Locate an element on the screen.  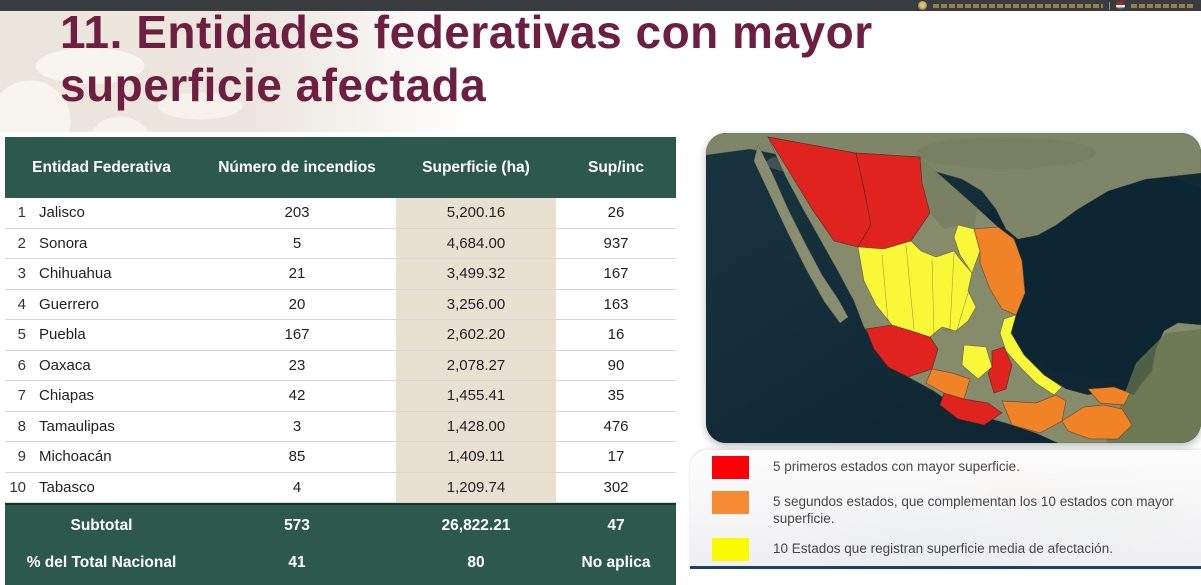
supinc-cell: 302 is located at coordinates (616, 487).